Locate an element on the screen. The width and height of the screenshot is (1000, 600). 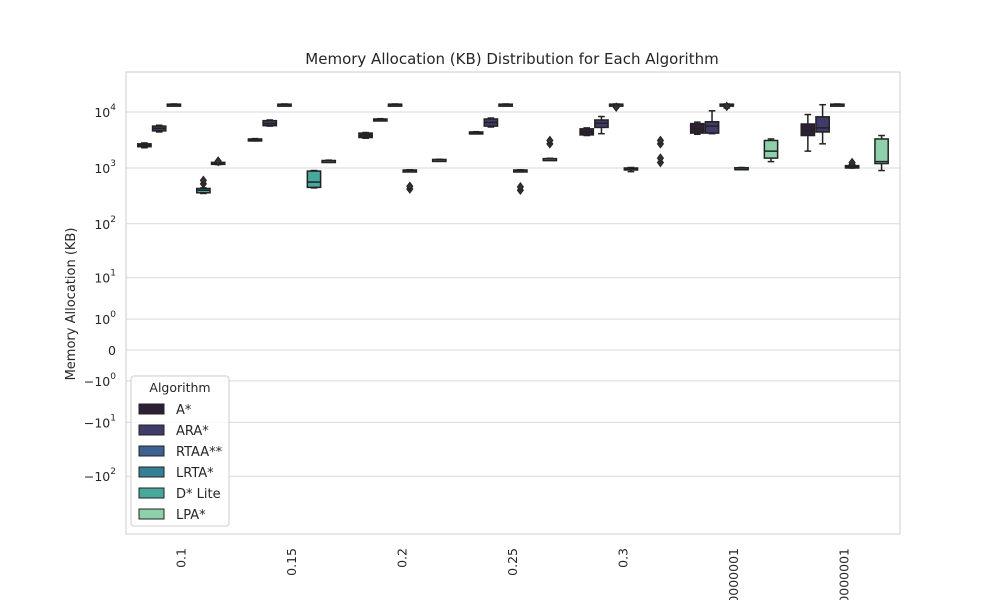
legend-label: LPA* is located at coordinates (191, 515).